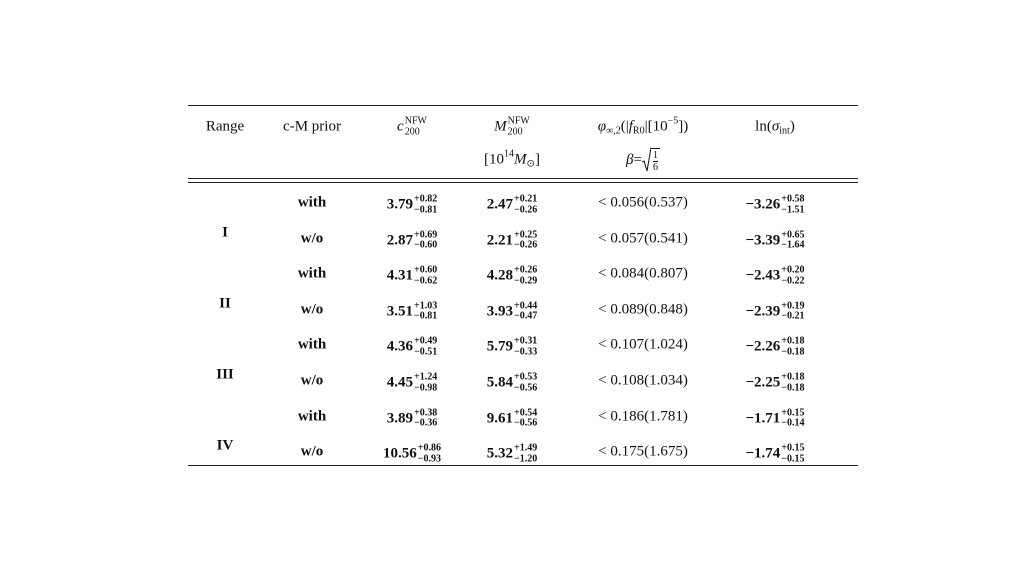 The image size is (1024, 576). What do you see at coordinates (426, 235) in the screenshot?
I see `upper-error: +0.69` at bounding box center [426, 235].